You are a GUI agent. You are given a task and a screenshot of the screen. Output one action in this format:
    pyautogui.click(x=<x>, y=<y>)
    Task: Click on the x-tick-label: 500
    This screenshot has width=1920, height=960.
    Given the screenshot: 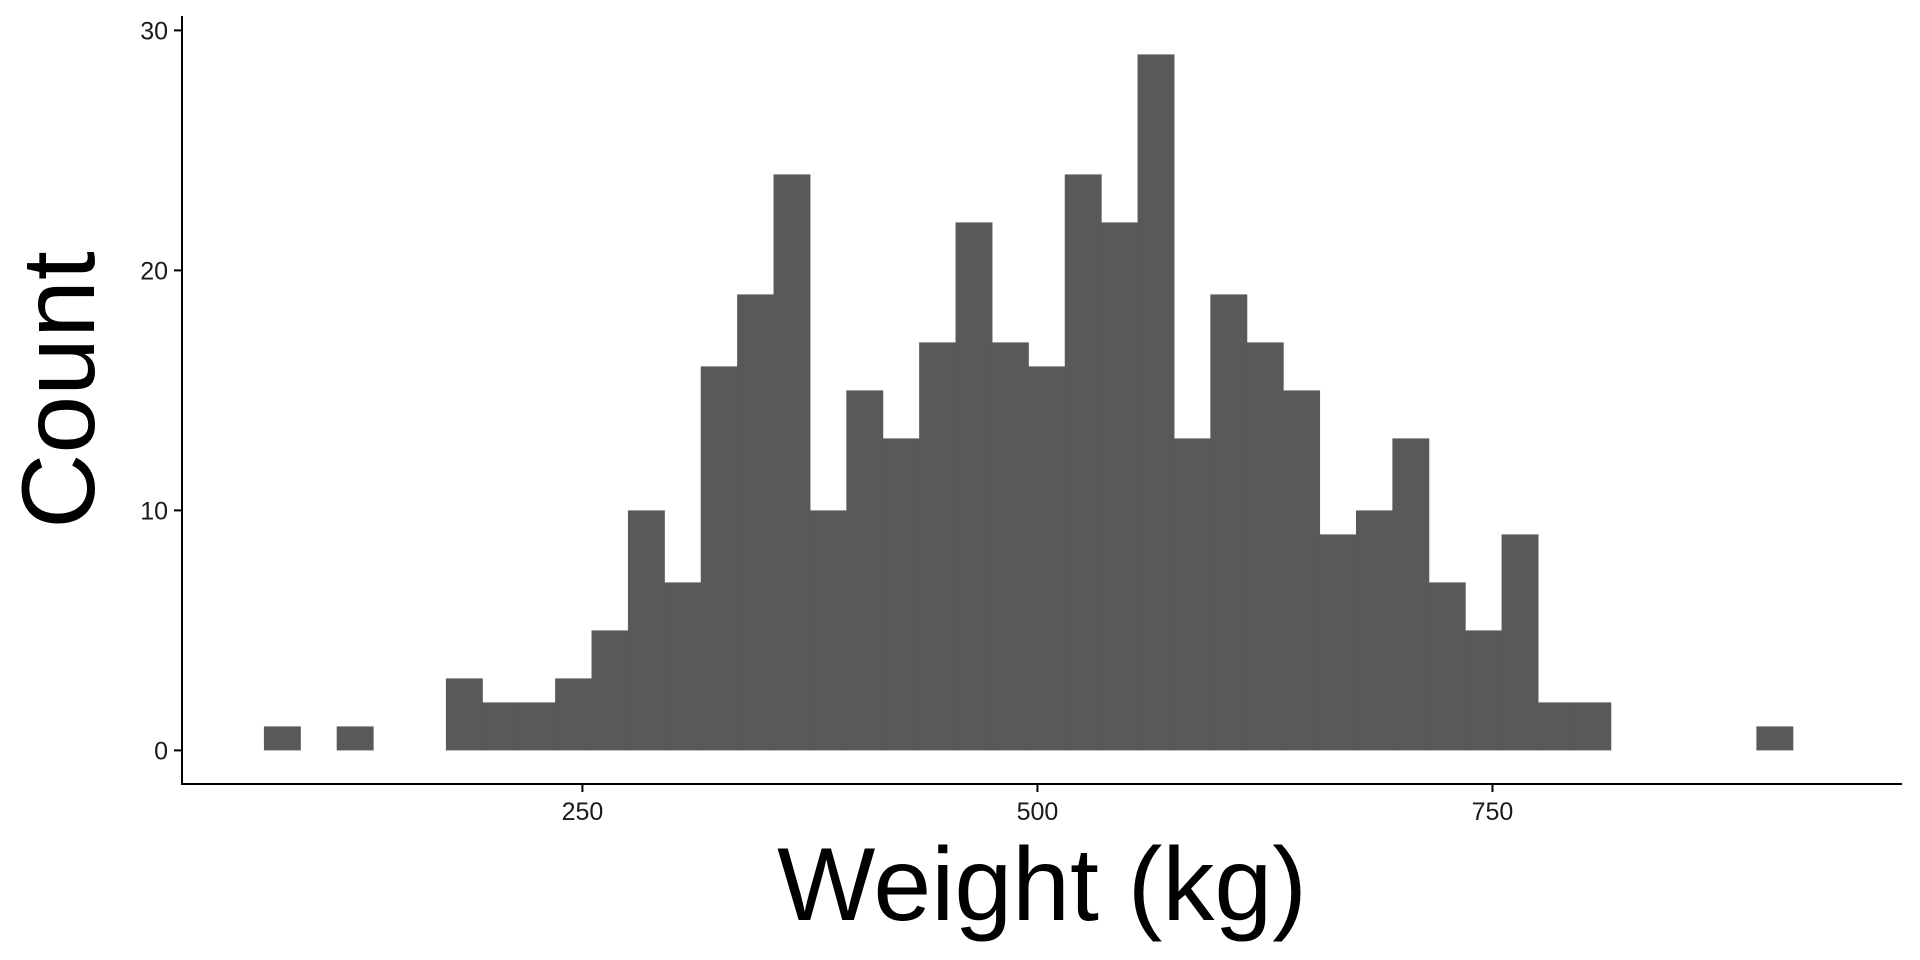 What is the action you would take?
    pyautogui.click(x=1038, y=812)
    